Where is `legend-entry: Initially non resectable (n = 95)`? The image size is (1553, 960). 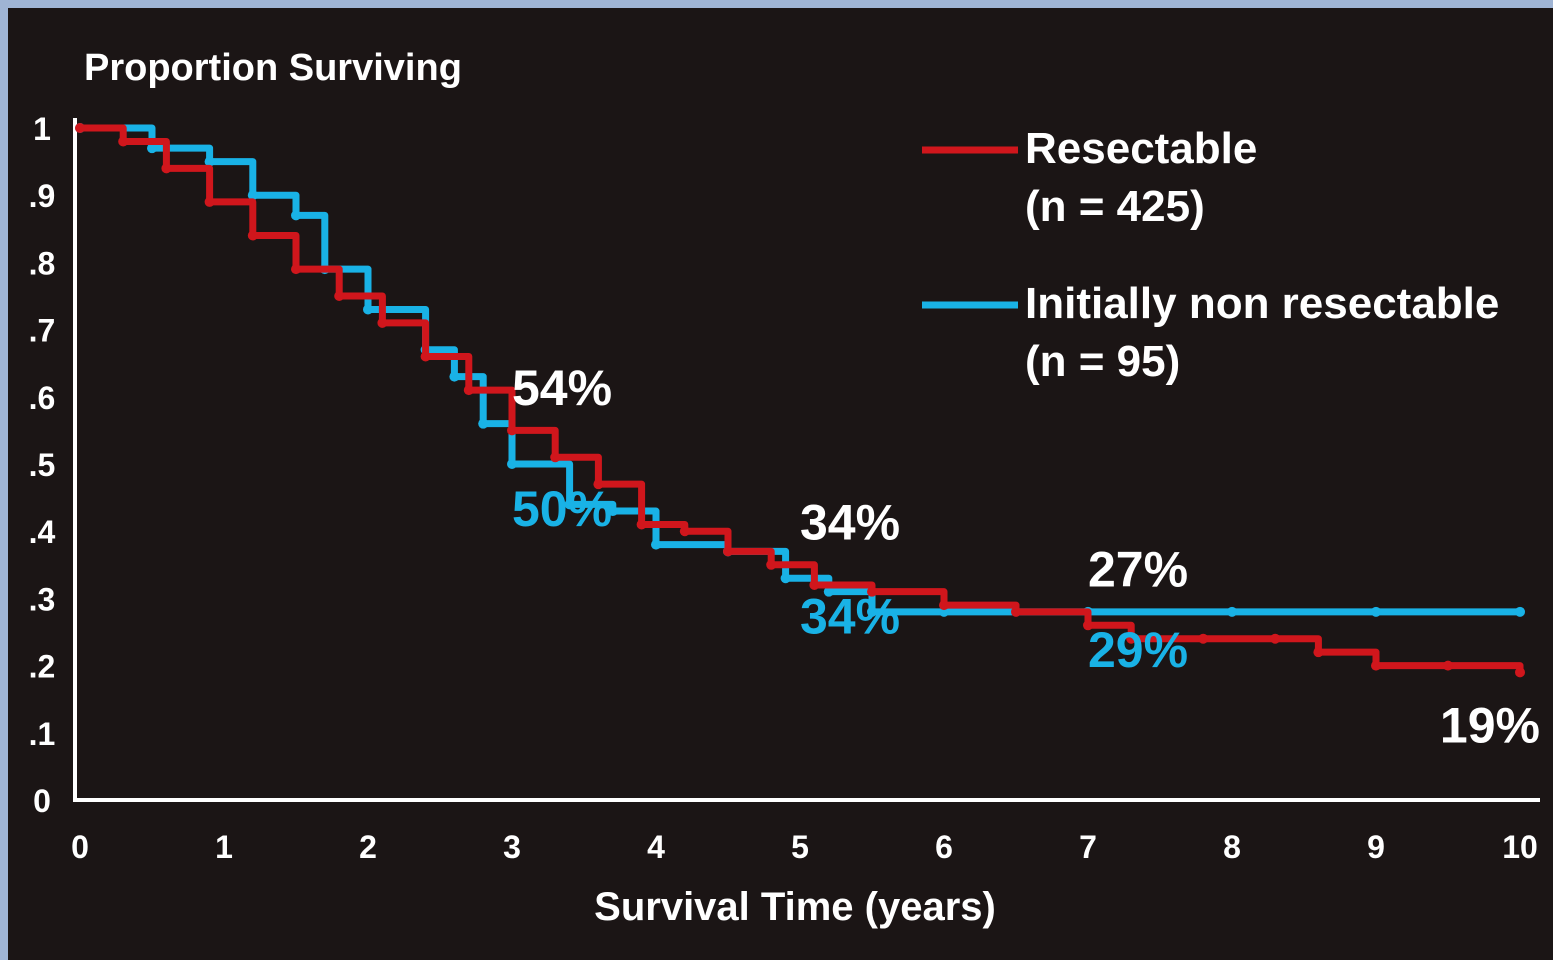
legend-entry: Initially non resectable (n = 95) is located at coordinates (1262, 332).